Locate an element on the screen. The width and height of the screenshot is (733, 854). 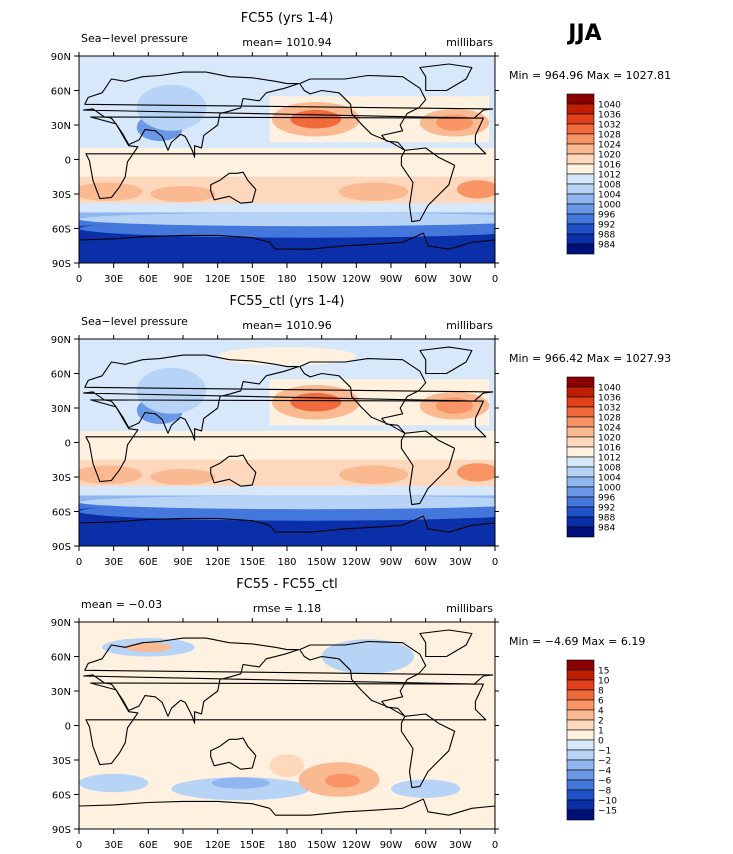
colorbar-label: −1 is located at coordinates (604, 752).